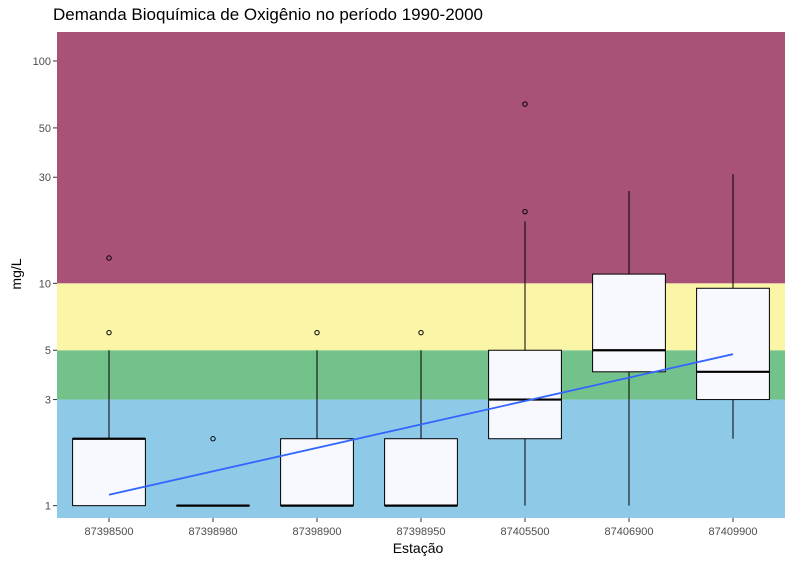 Image resolution: width=793 pixels, height=563 pixels. What do you see at coordinates (45, 178) in the screenshot?
I see `y-tick-label: 30` at bounding box center [45, 178].